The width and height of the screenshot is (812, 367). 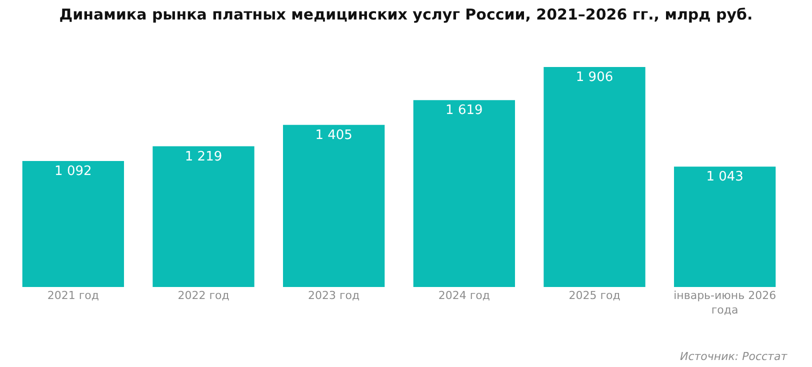 What do you see at coordinates (464, 110) in the screenshot?
I see `data-label: 1 619` at bounding box center [464, 110].